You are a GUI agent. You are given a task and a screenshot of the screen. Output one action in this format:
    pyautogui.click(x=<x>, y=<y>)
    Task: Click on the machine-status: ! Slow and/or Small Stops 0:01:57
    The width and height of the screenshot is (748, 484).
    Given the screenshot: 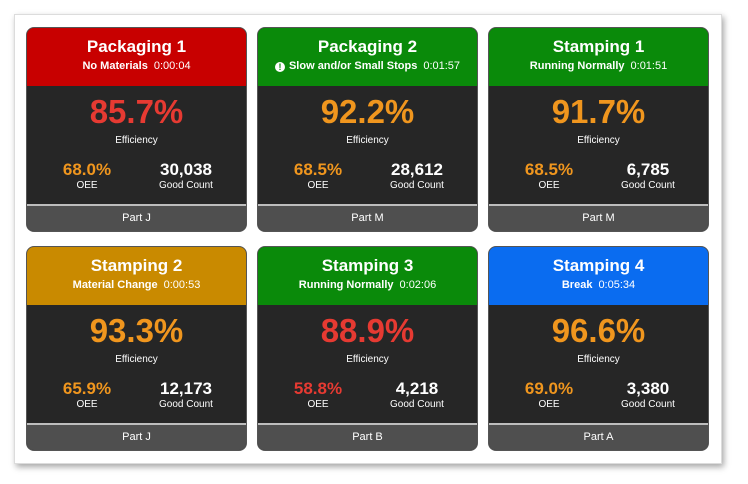 What is the action you would take?
    pyautogui.click(x=367, y=66)
    